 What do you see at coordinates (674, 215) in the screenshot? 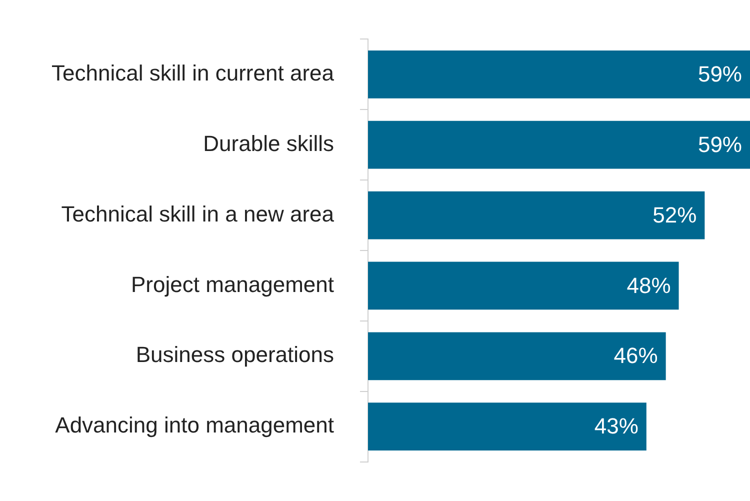
I see `data-label: 52%` at bounding box center [674, 215].